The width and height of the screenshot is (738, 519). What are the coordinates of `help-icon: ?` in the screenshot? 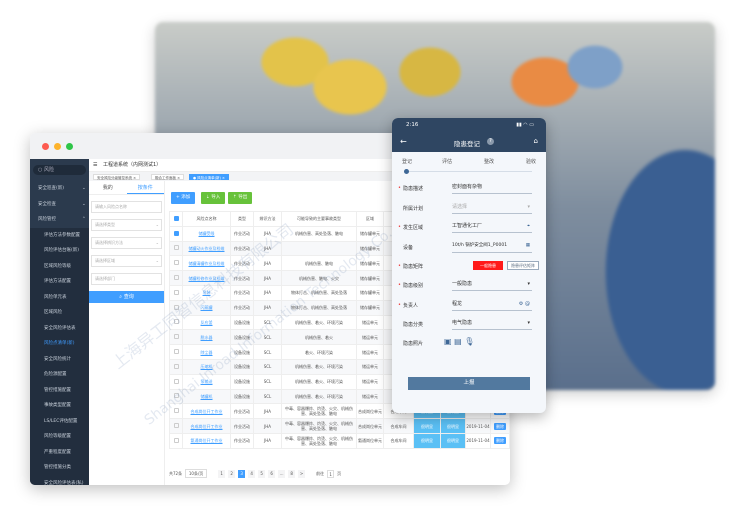 It's located at (490, 141).